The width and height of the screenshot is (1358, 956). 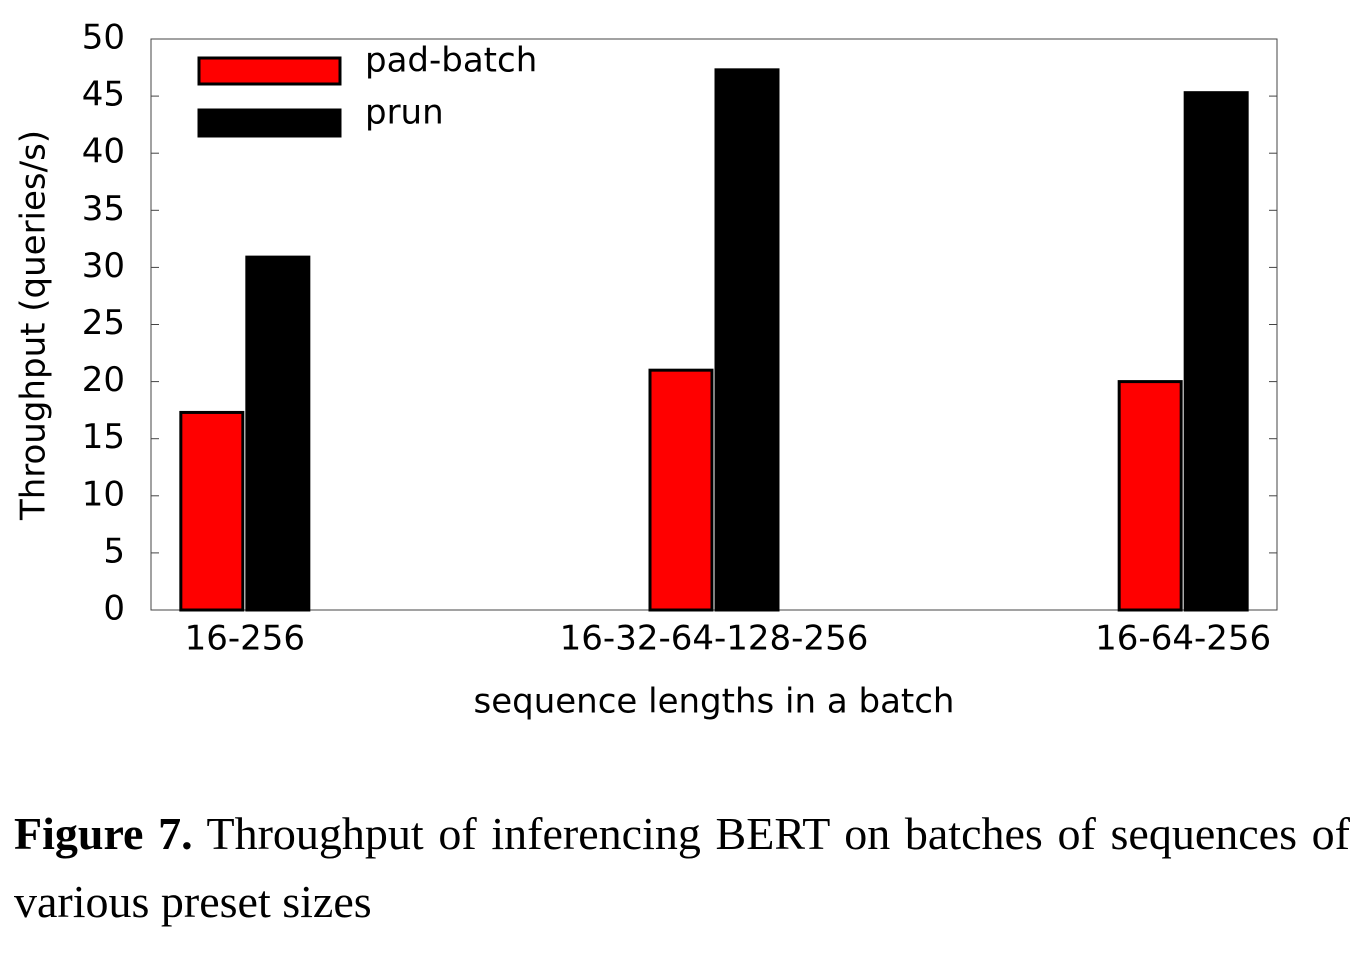 I want to click on y-tick-label: 15, so click(x=103, y=437).